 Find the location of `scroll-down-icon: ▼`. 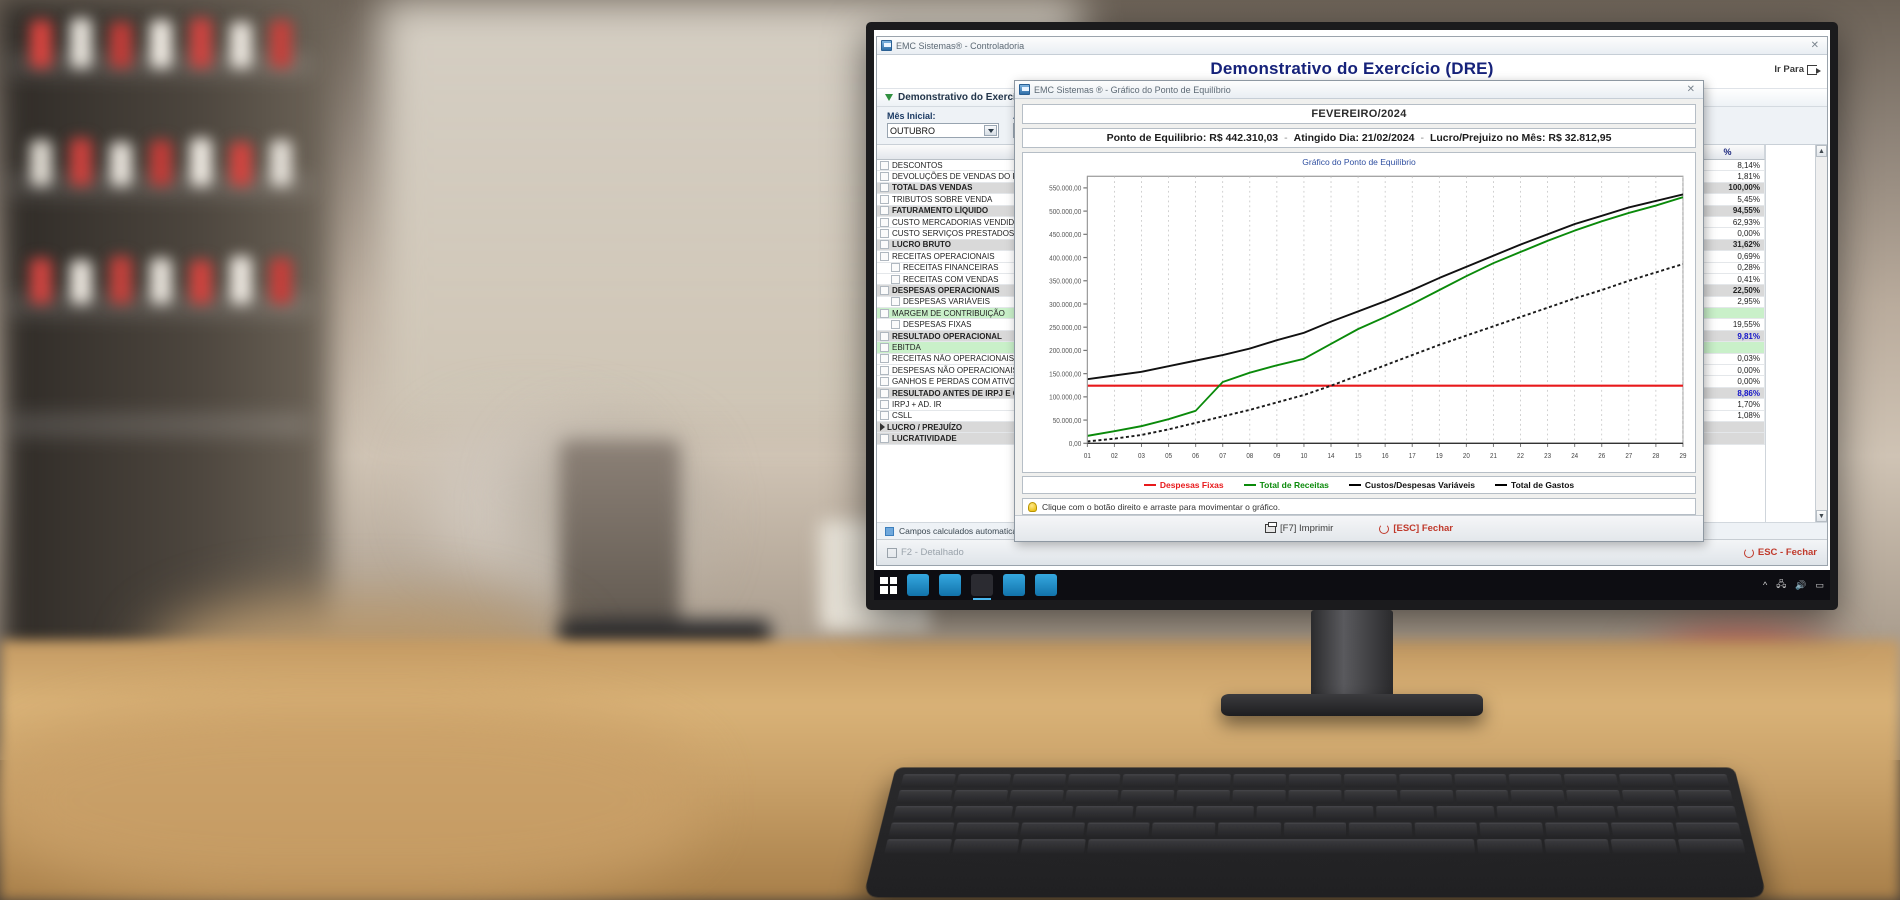

scroll-down-icon: ▼ is located at coordinates (1821, 516).